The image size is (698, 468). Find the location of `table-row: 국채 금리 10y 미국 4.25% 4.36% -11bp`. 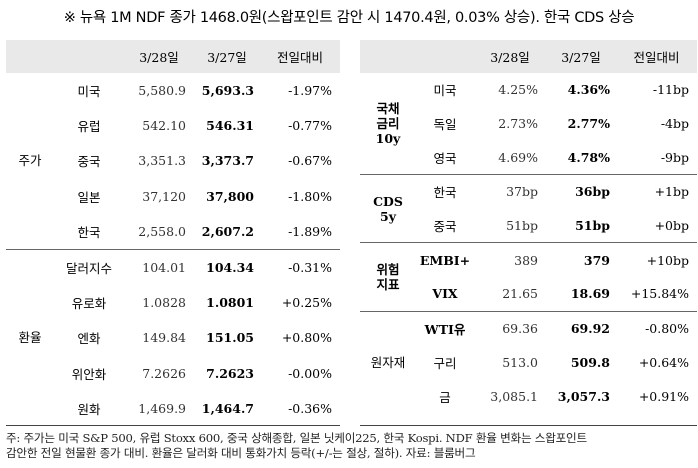

table-row: 국채 금리 10y 미국 4.25% 4.36% -11bp is located at coordinates (528, 109).